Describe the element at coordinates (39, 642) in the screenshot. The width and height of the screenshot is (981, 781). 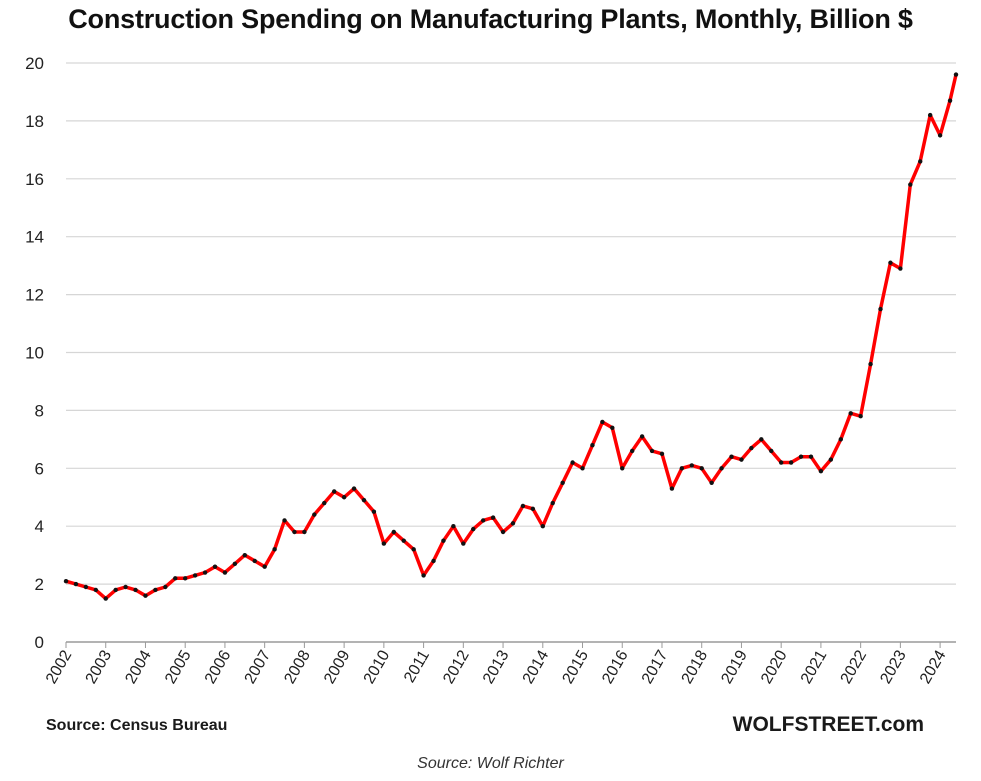
I see `y-tick-label: 0` at that location.